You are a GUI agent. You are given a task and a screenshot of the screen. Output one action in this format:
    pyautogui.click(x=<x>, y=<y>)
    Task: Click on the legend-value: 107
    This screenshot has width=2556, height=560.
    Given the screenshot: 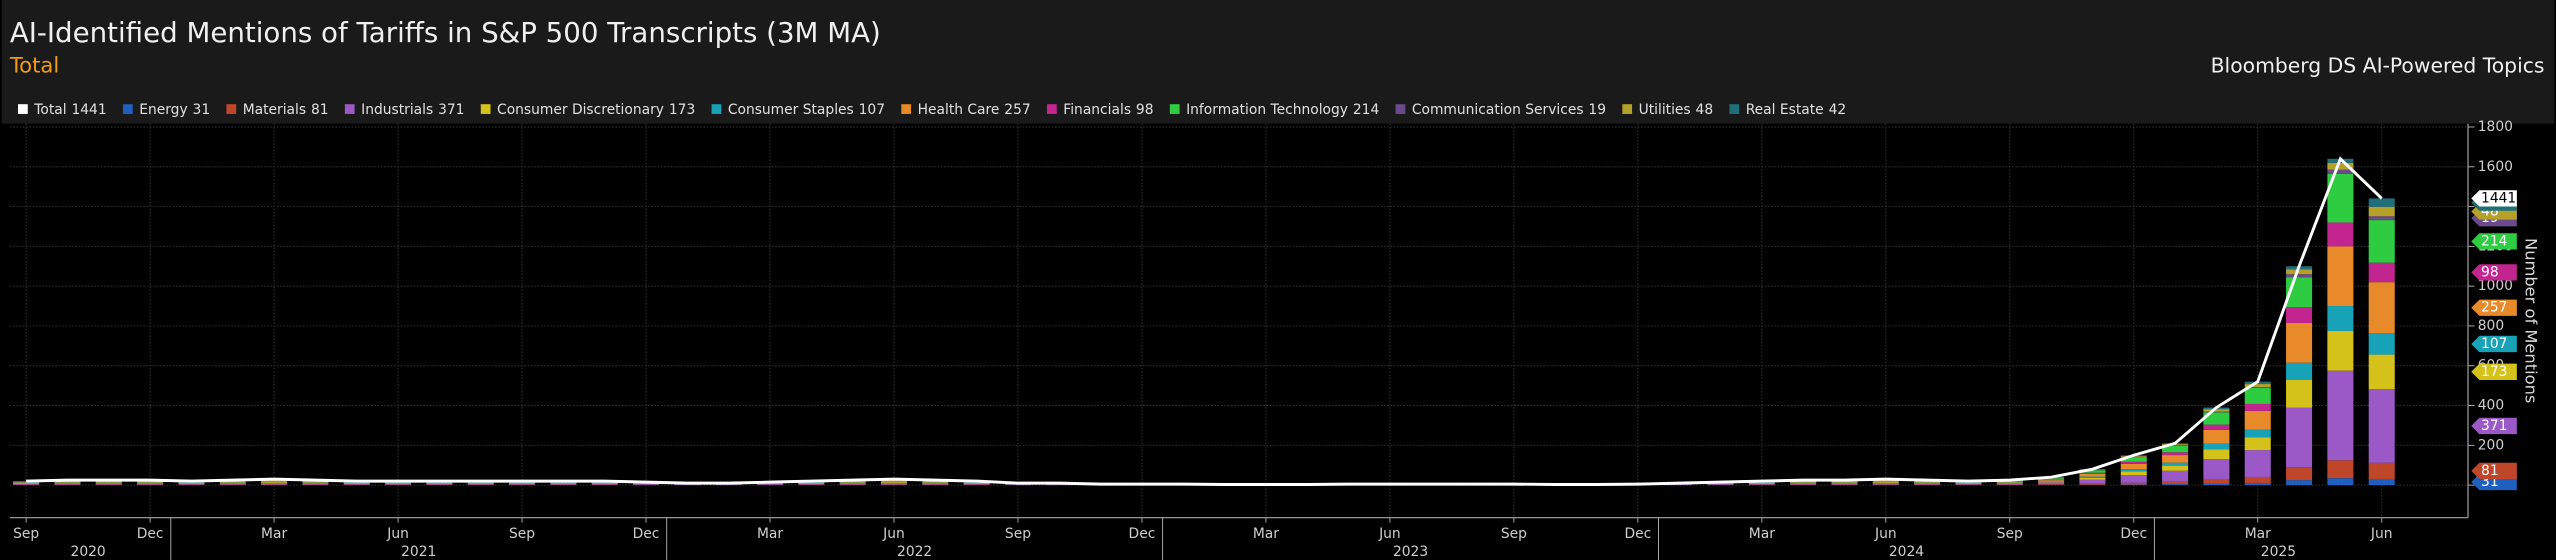 What is the action you would take?
    pyautogui.click(x=872, y=110)
    